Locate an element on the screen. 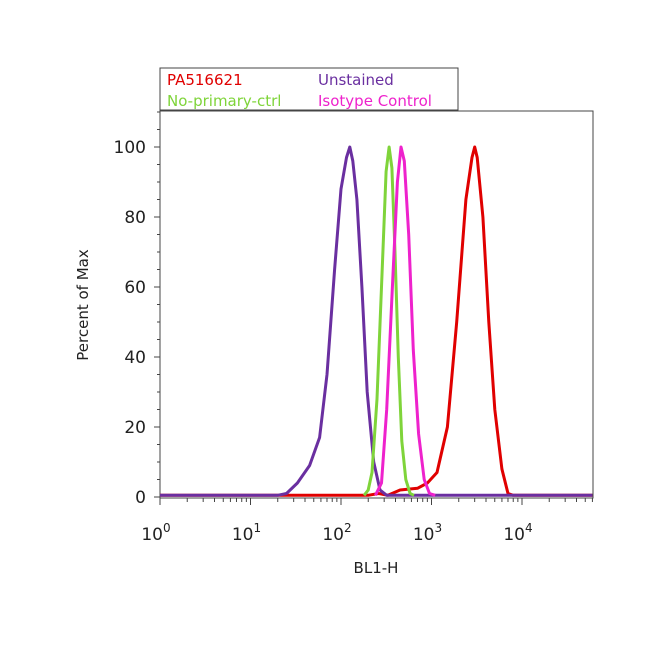 Image resolution: width=650 pixels, height=647 pixels. x-tick-label-2: 10² is located at coordinates (336, 533).